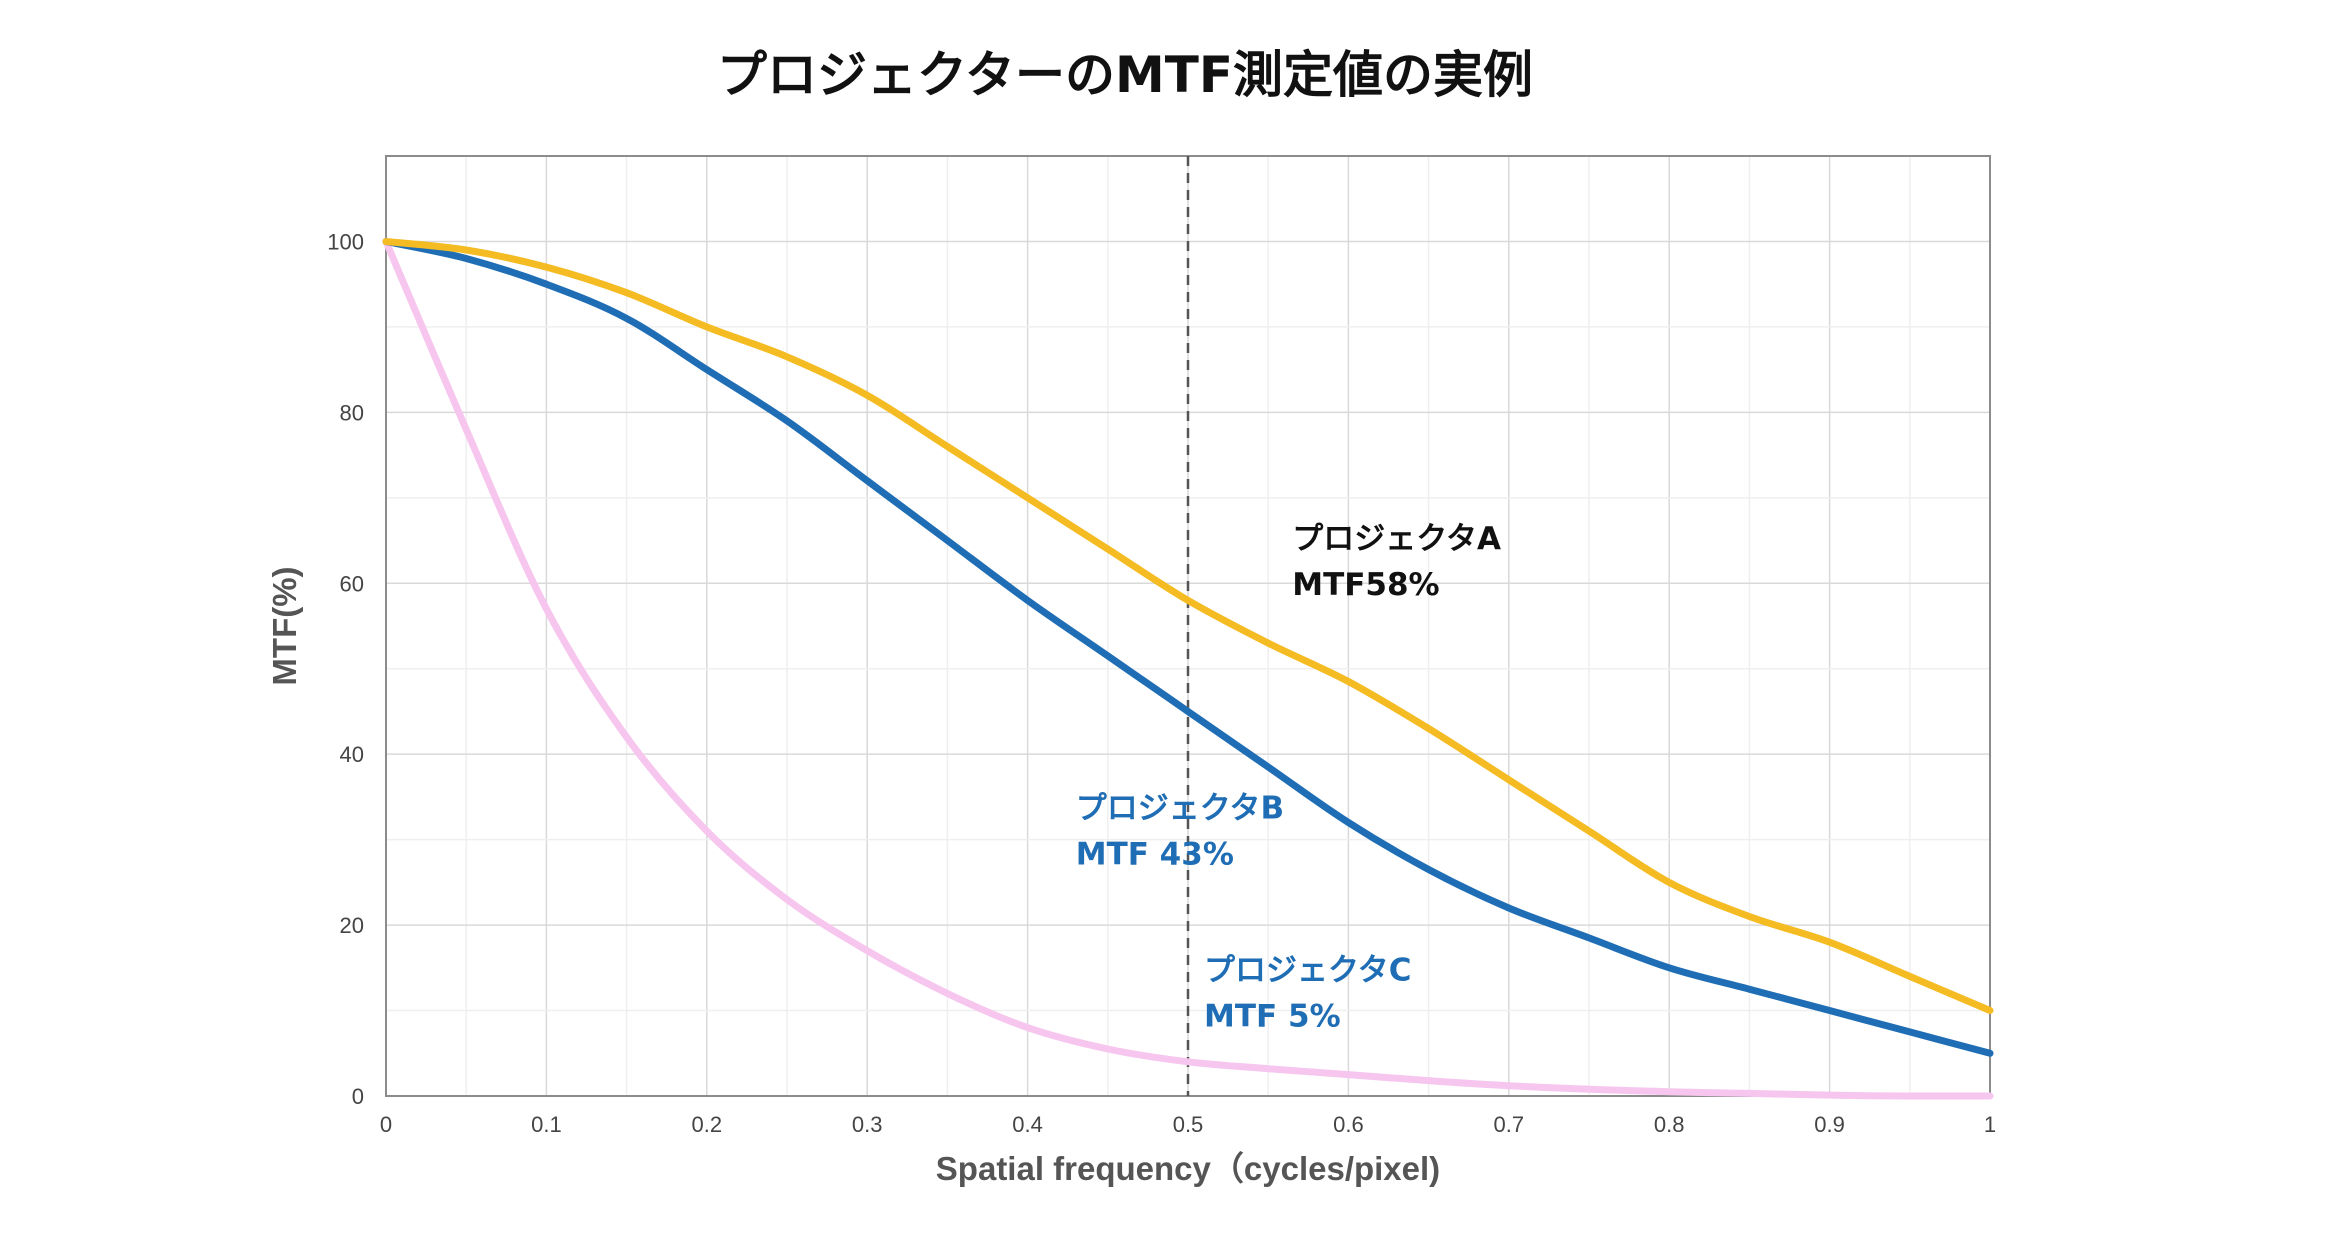 The height and width of the screenshot is (1260, 2349). What do you see at coordinates (386, 1124) in the screenshot?
I see `x-tick-label: 0` at bounding box center [386, 1124].